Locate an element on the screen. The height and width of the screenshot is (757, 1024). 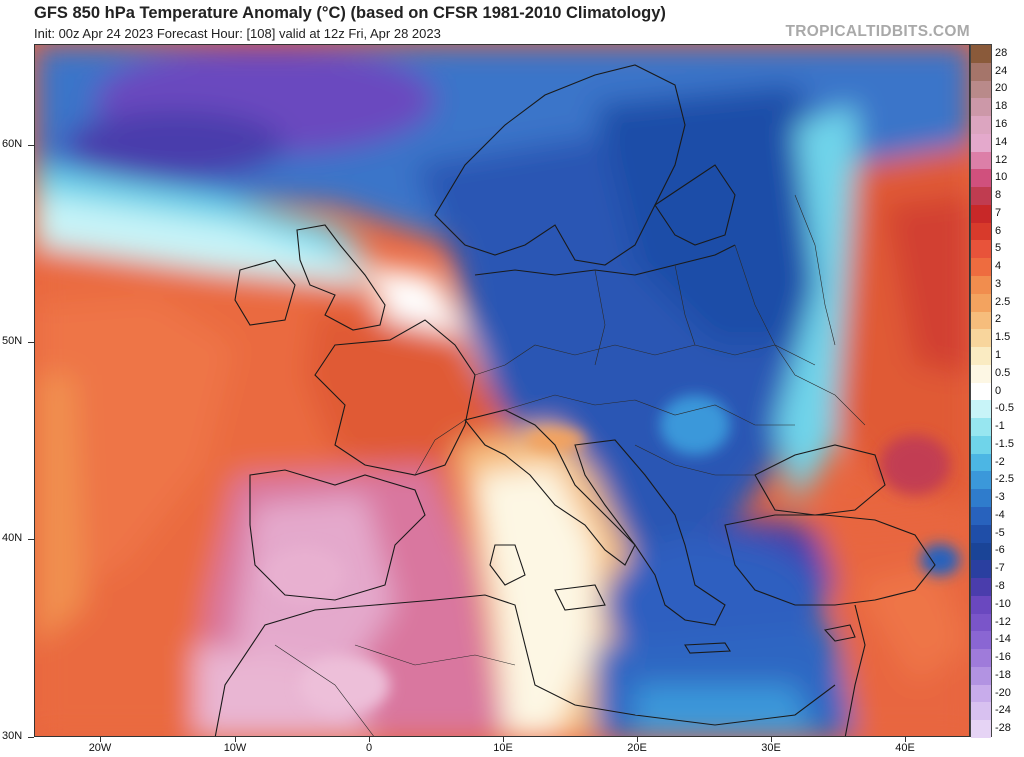
latitude-label: 30N is located at coordinates (12, 736).